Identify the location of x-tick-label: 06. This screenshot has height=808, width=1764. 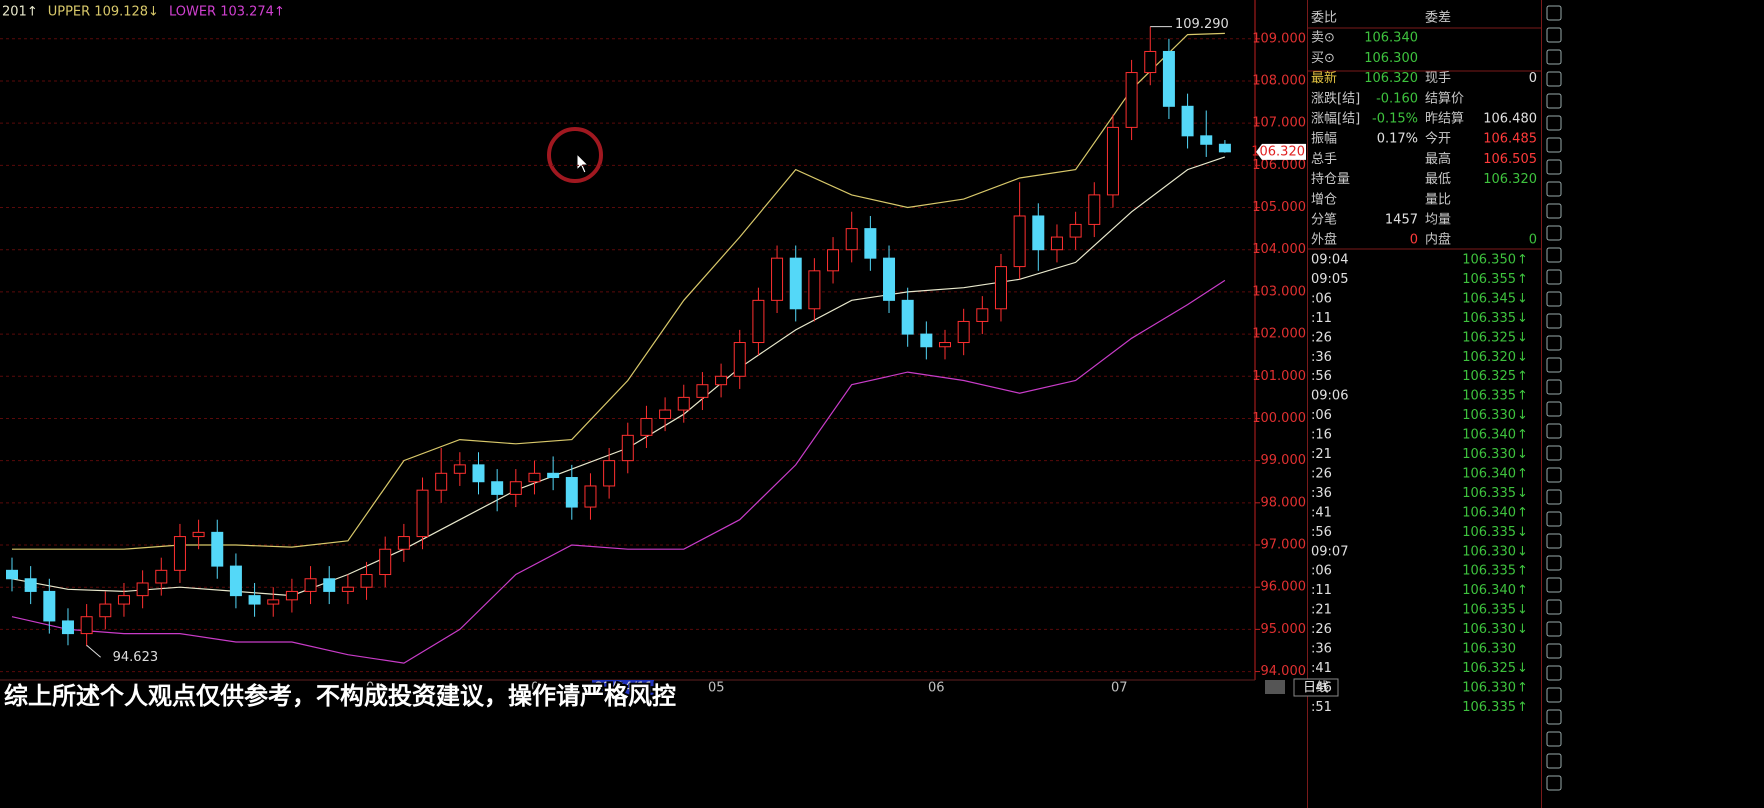
(936, 688).